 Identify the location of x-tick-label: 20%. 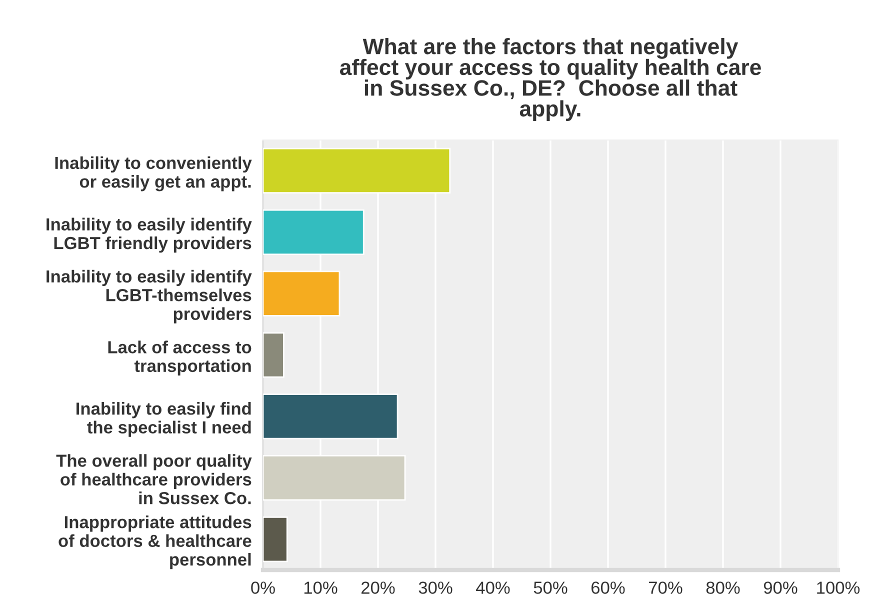
(378, 588).